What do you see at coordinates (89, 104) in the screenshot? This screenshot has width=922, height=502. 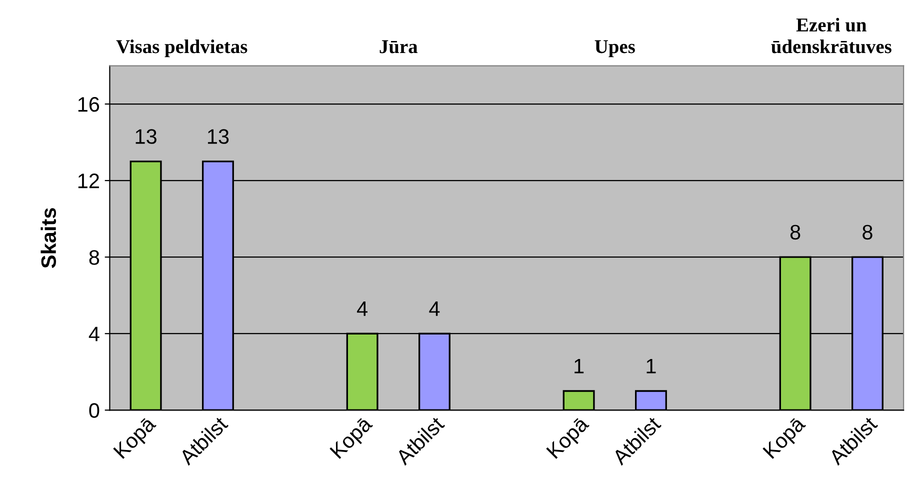 I see `y-tick-label: 16` at bounding box center [89, 104].